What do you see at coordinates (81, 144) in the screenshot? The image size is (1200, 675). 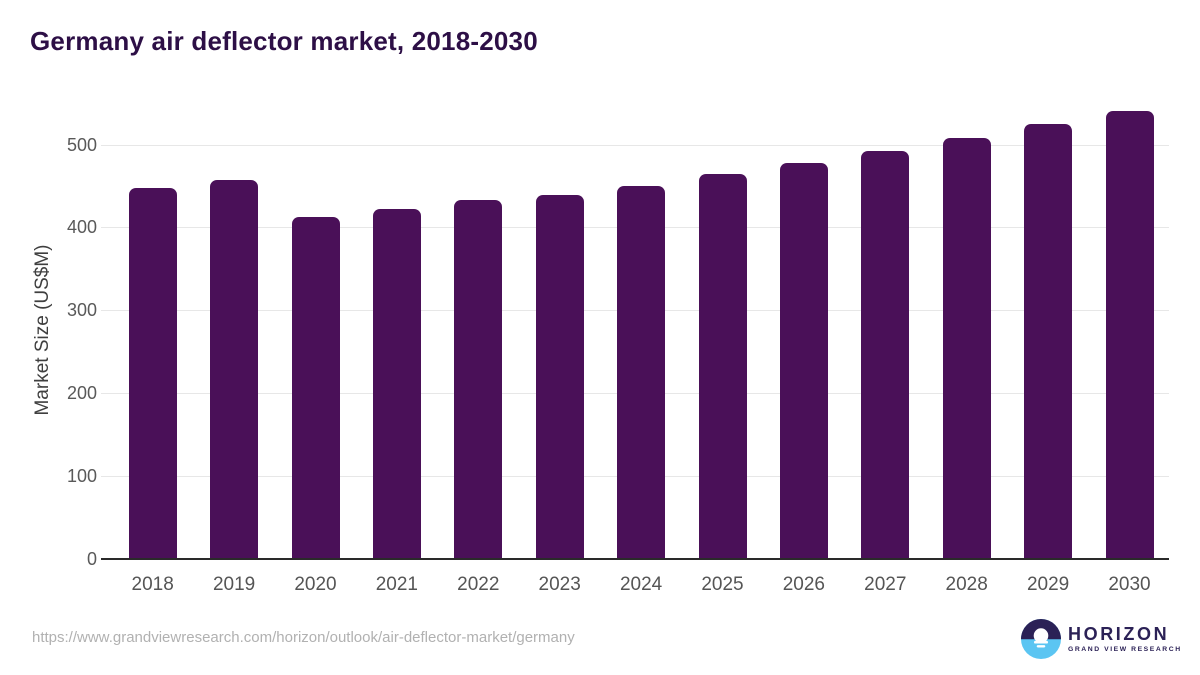 I see `y-tick-label-500: 500` at bounding box center [81, 144].